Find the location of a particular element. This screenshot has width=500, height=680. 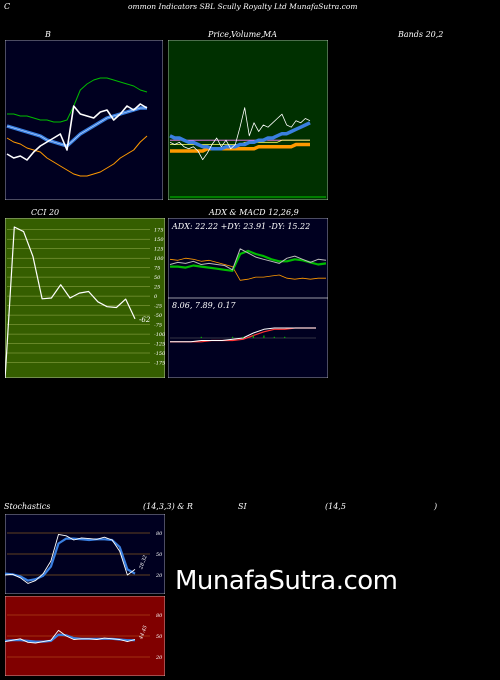

stoch-panel: 80 50 20 28.32 is located at coordinates (85, 554).